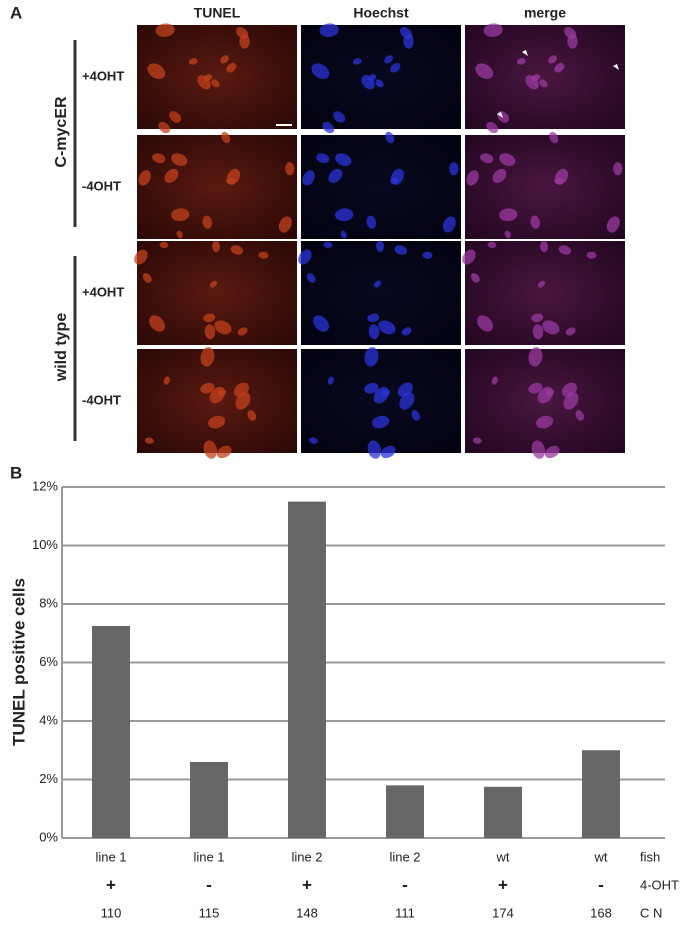 This screenshot has height=929, width=692. I want to click on column-header: TUNEL, so click(217, 13).